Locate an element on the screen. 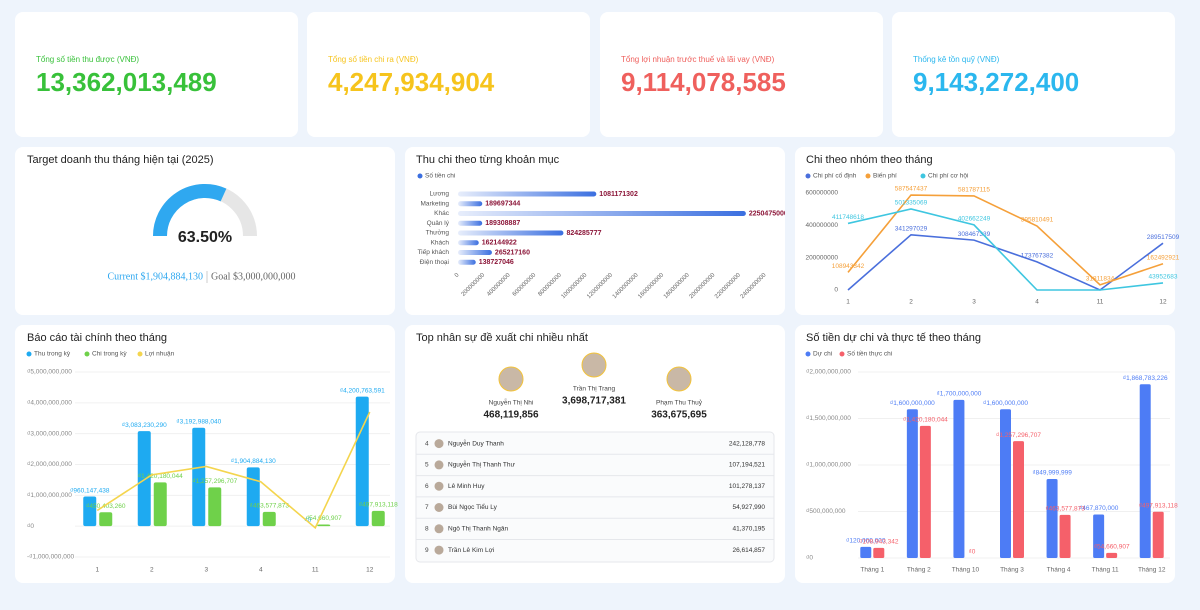  staff-name: Nguyễn Thị Thanh Thư is located at coordinates (482, 464).